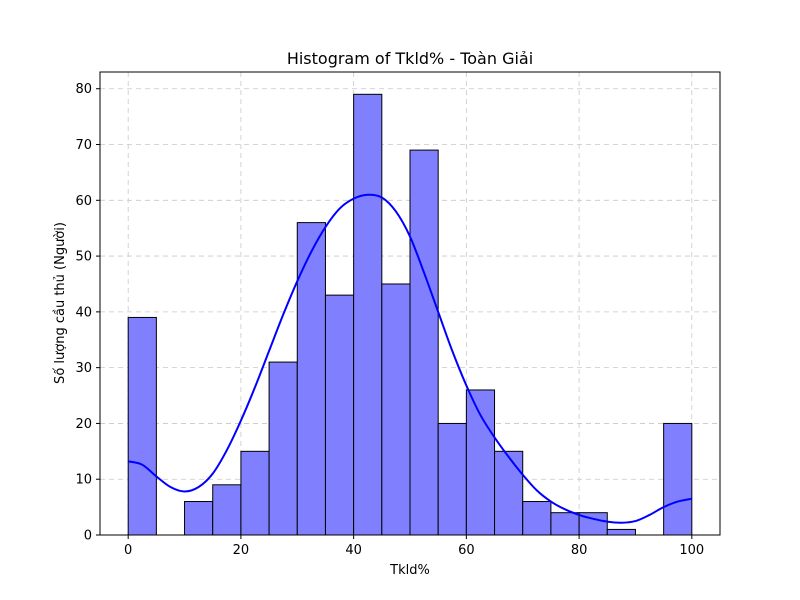 This screenshot has width=800, height=600. Describe the element at coordinates (409, 570) in the screenshot. I see `x-axis-label: Tkld%` at that location.